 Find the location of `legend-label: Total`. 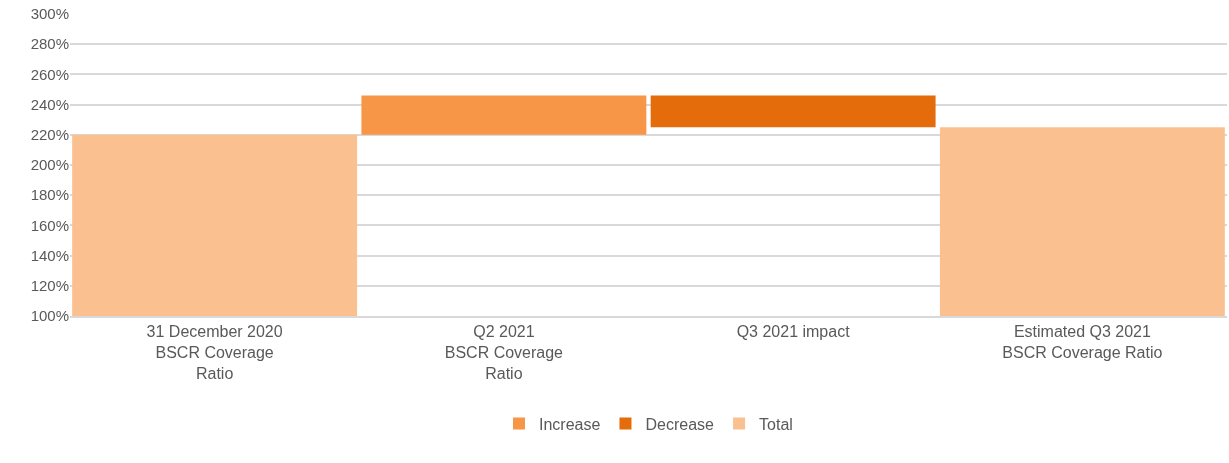

legend-label: Total is located at coordinates (776, 424).